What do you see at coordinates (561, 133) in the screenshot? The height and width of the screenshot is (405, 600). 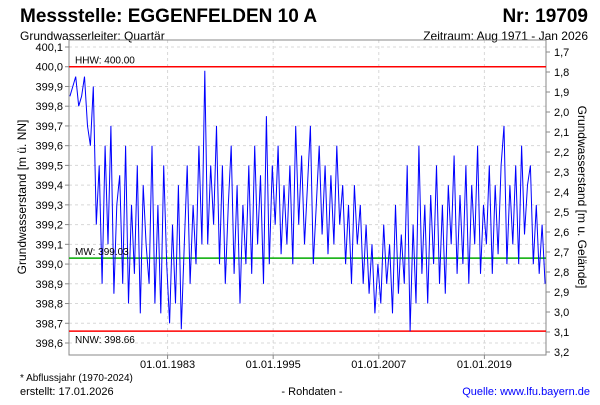 I see `y-right-tick-label: 2,1` at bounding box center [561, 133].